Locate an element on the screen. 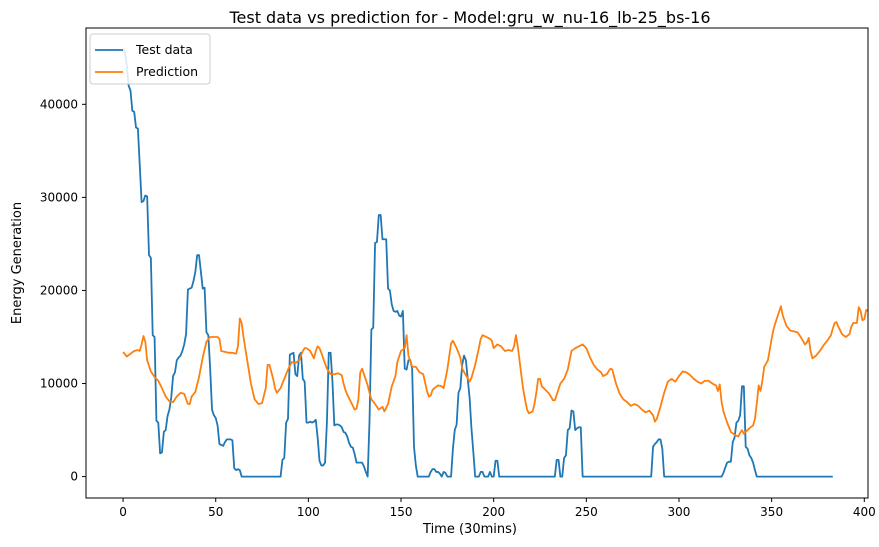  y-tick-label: 40000 is located at coordinates (59, 104).